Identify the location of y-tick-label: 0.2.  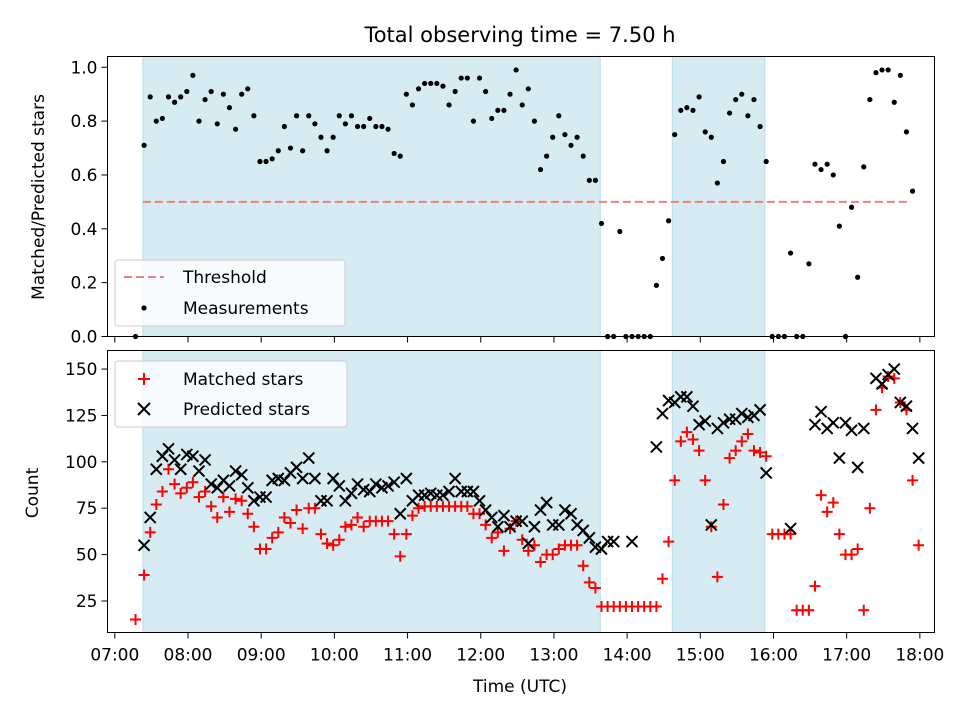
(83, 284).